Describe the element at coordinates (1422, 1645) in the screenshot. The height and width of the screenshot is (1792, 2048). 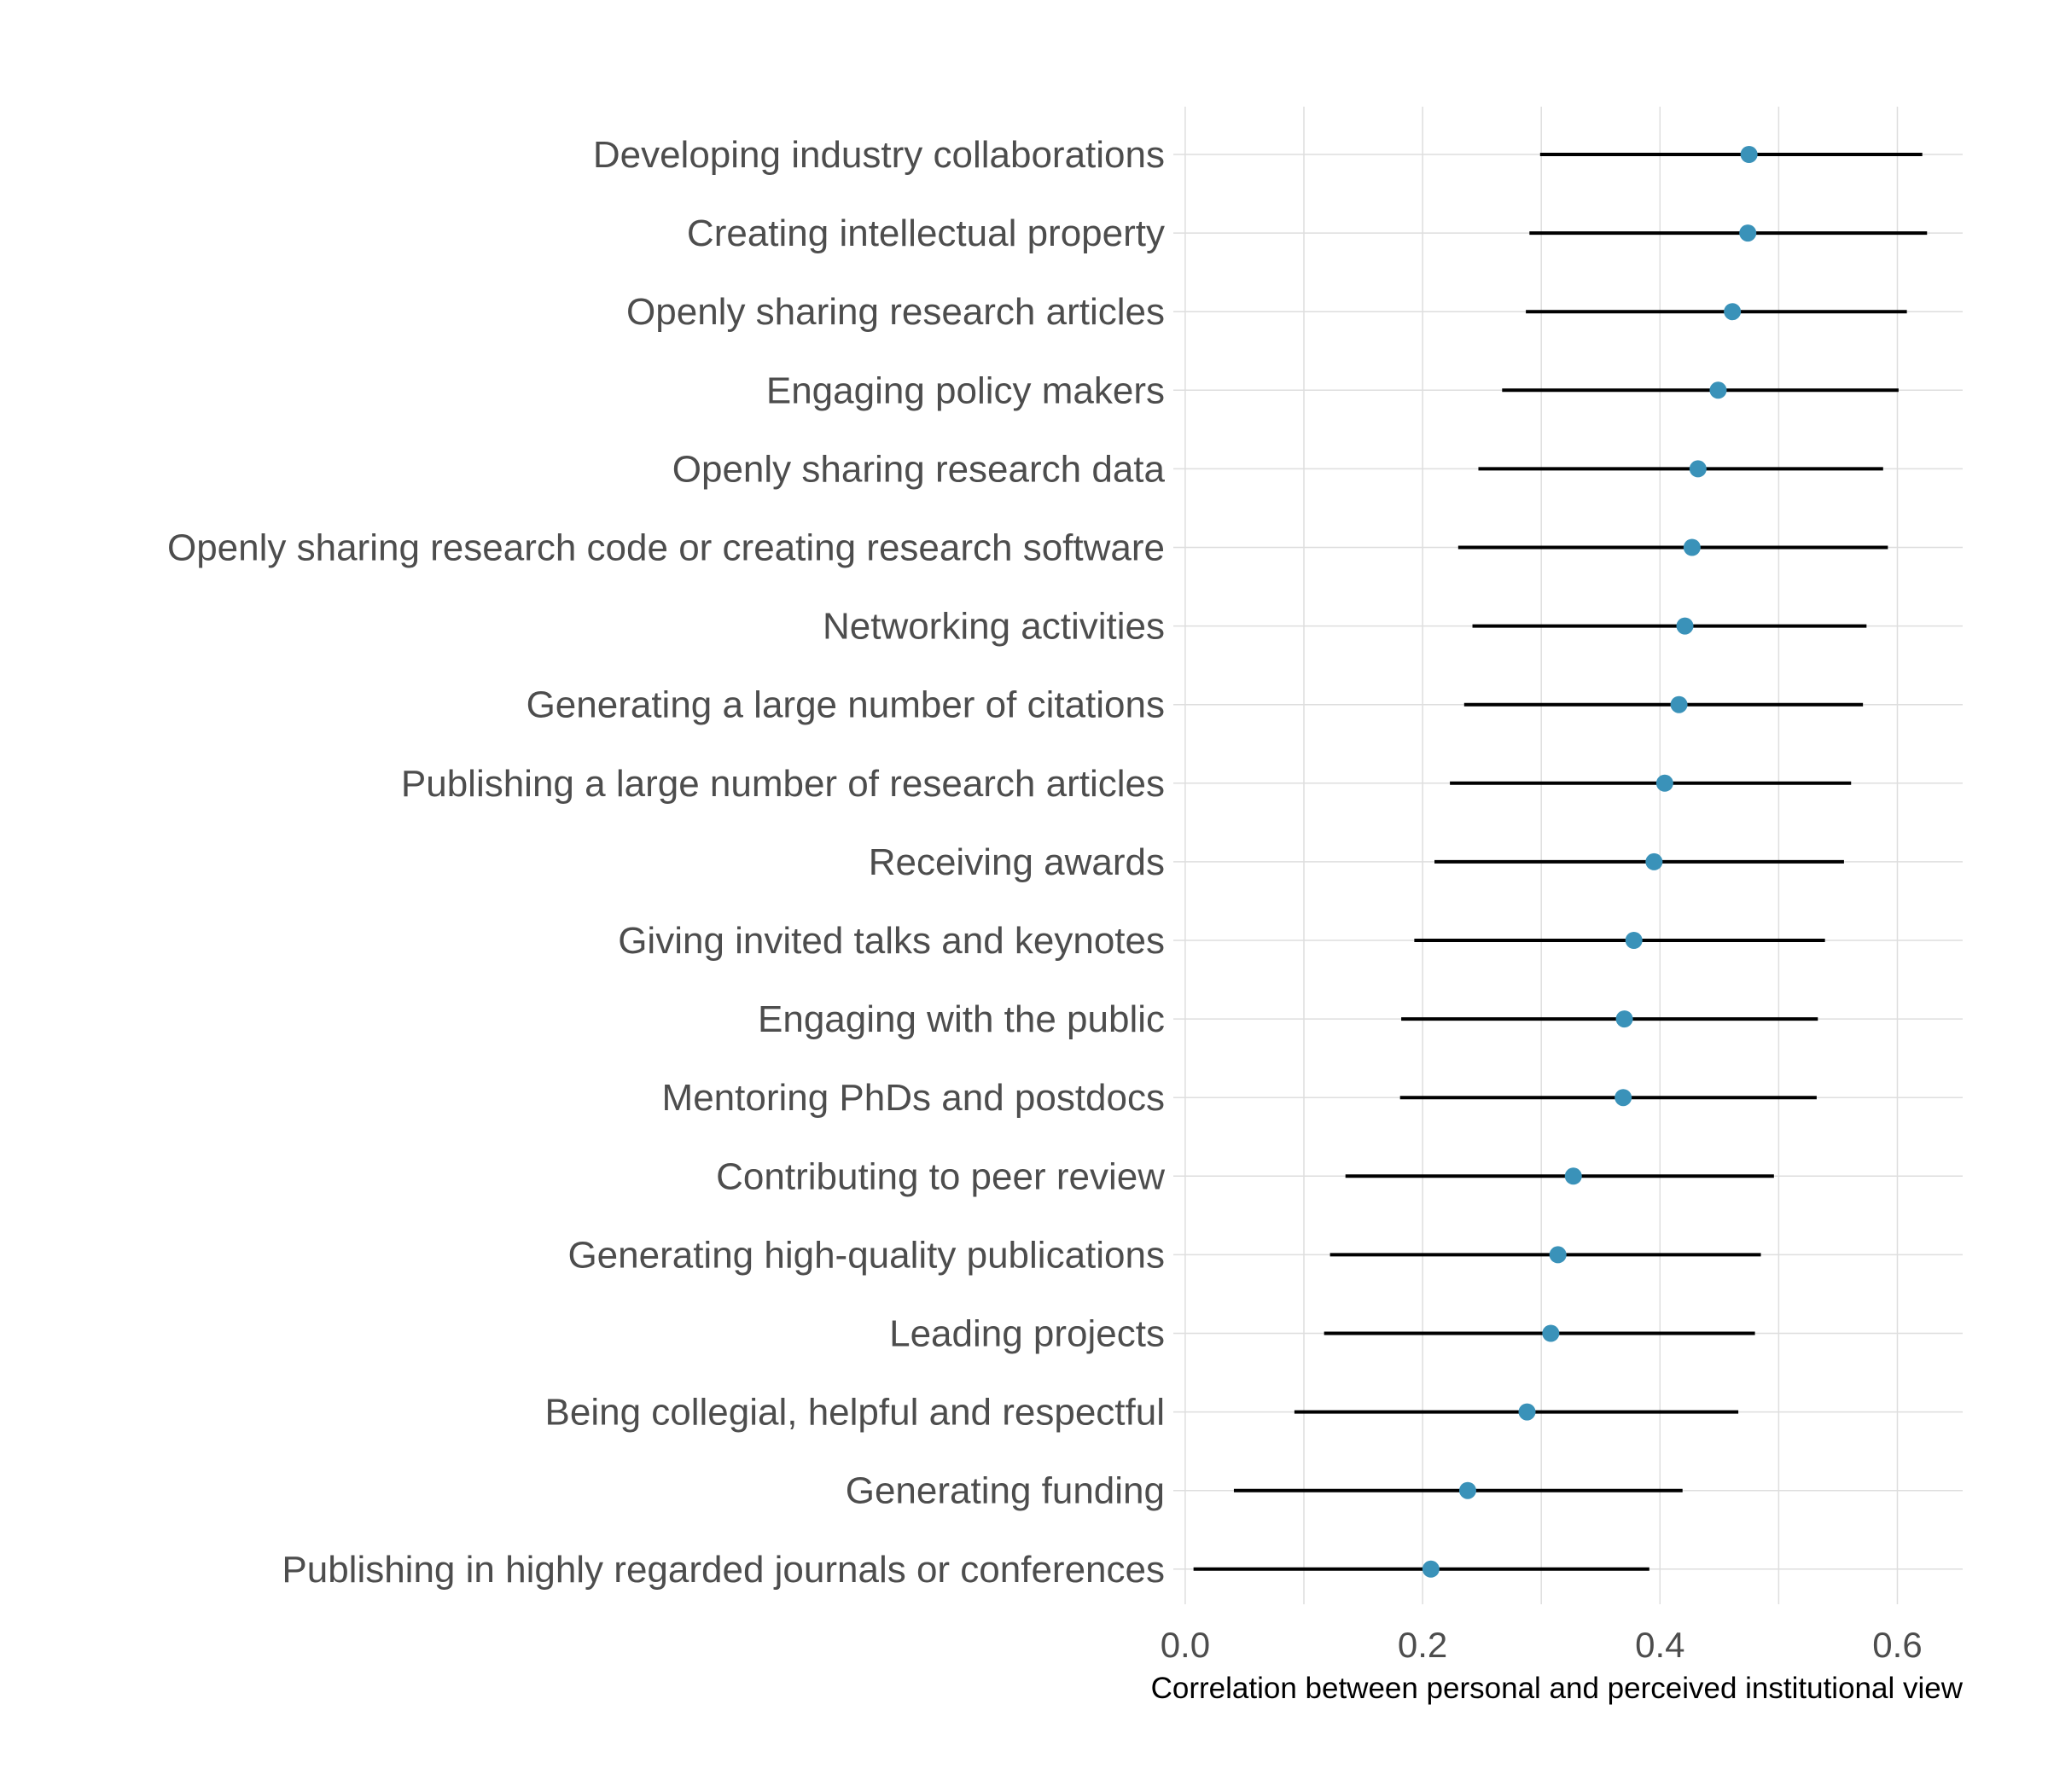
I see `x-tick-label: 0.2` at that location.